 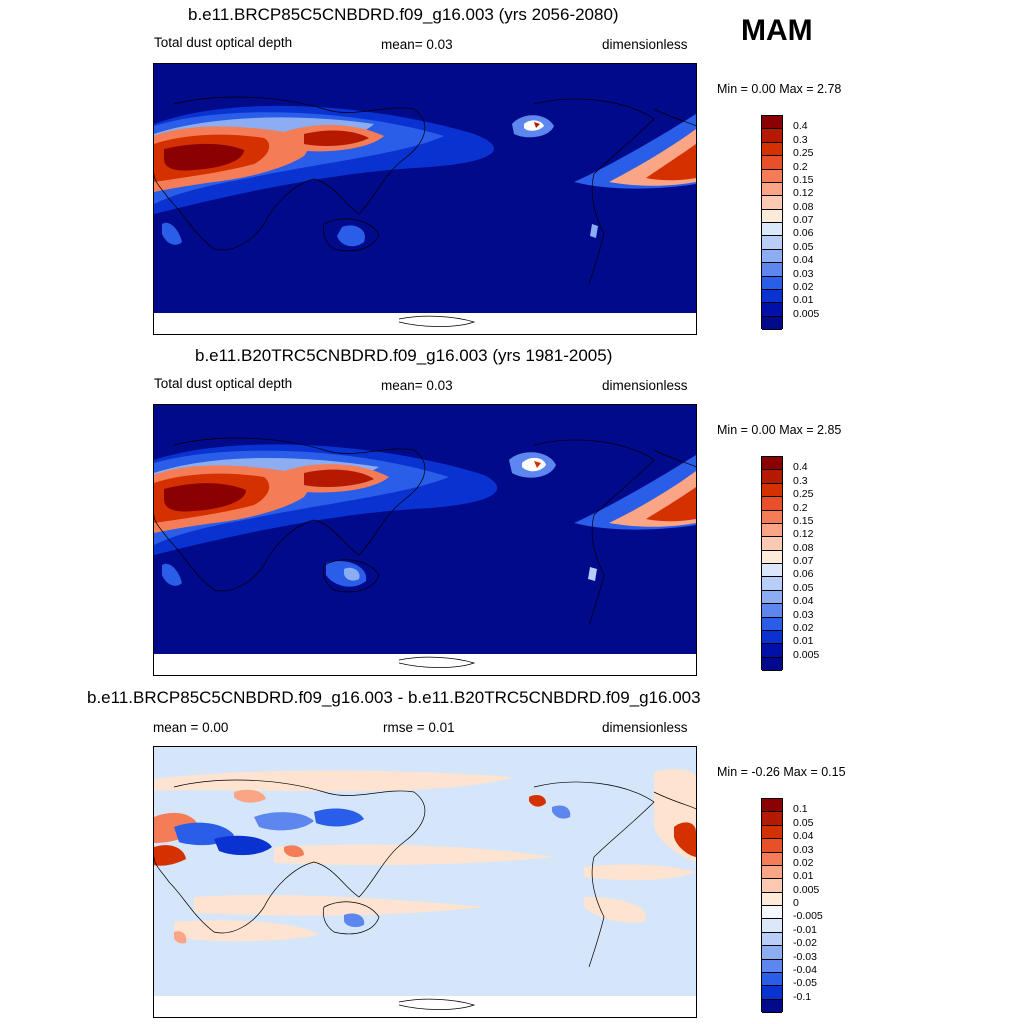 What do you see at coordinates (777, 30) in the screenshot?
I see `season-label: MAM` at bounding box center [777, 30].